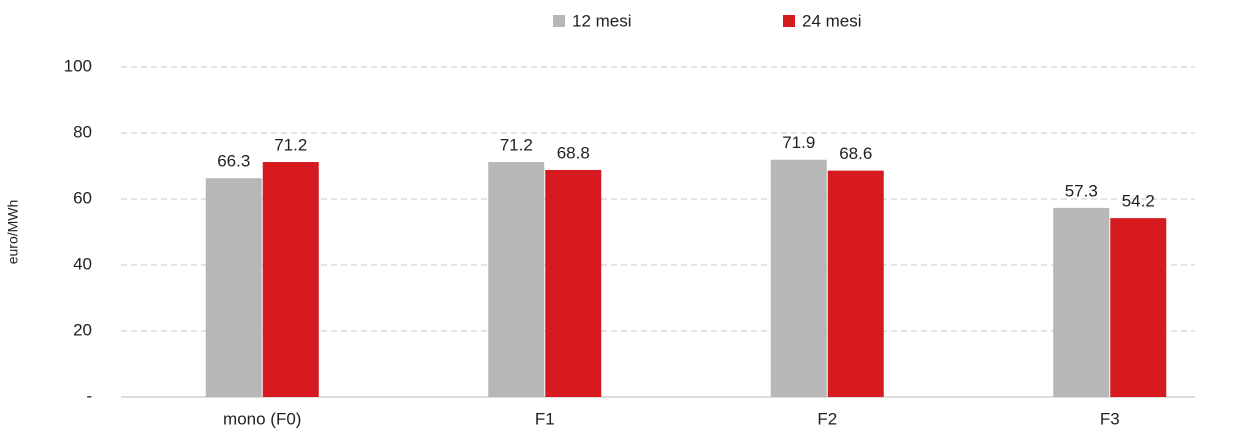 The width and height of the screenshot is (1240, 434). I want to click on data-label: 68.6, so click(855, 153).